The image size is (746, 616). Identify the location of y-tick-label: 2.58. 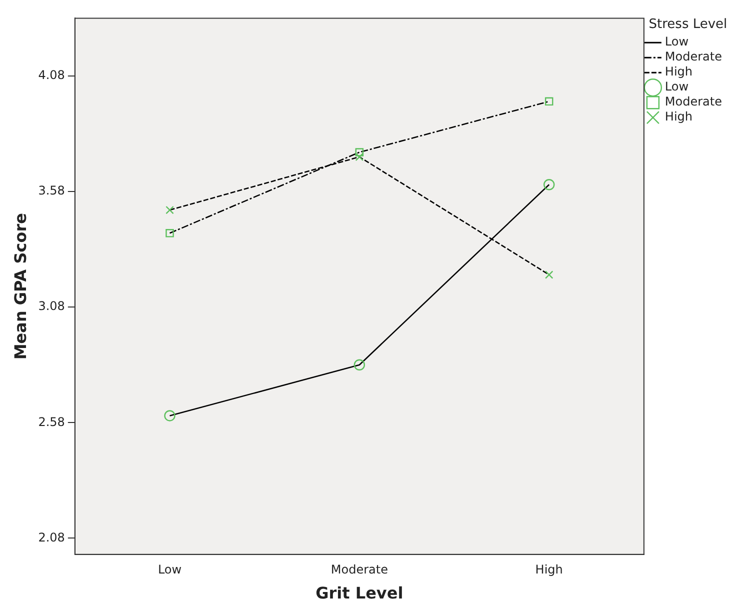
(51, 421).